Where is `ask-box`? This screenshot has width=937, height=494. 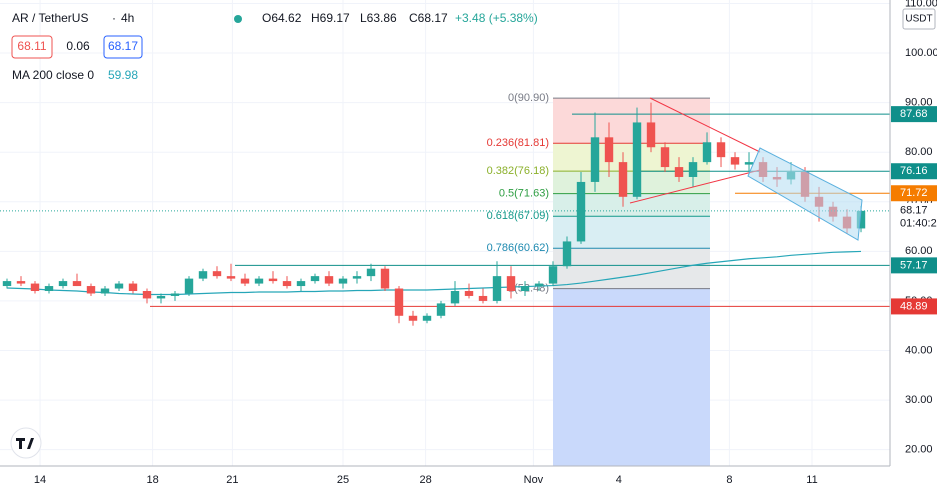 ask-box is located at coordinates (123, 47).